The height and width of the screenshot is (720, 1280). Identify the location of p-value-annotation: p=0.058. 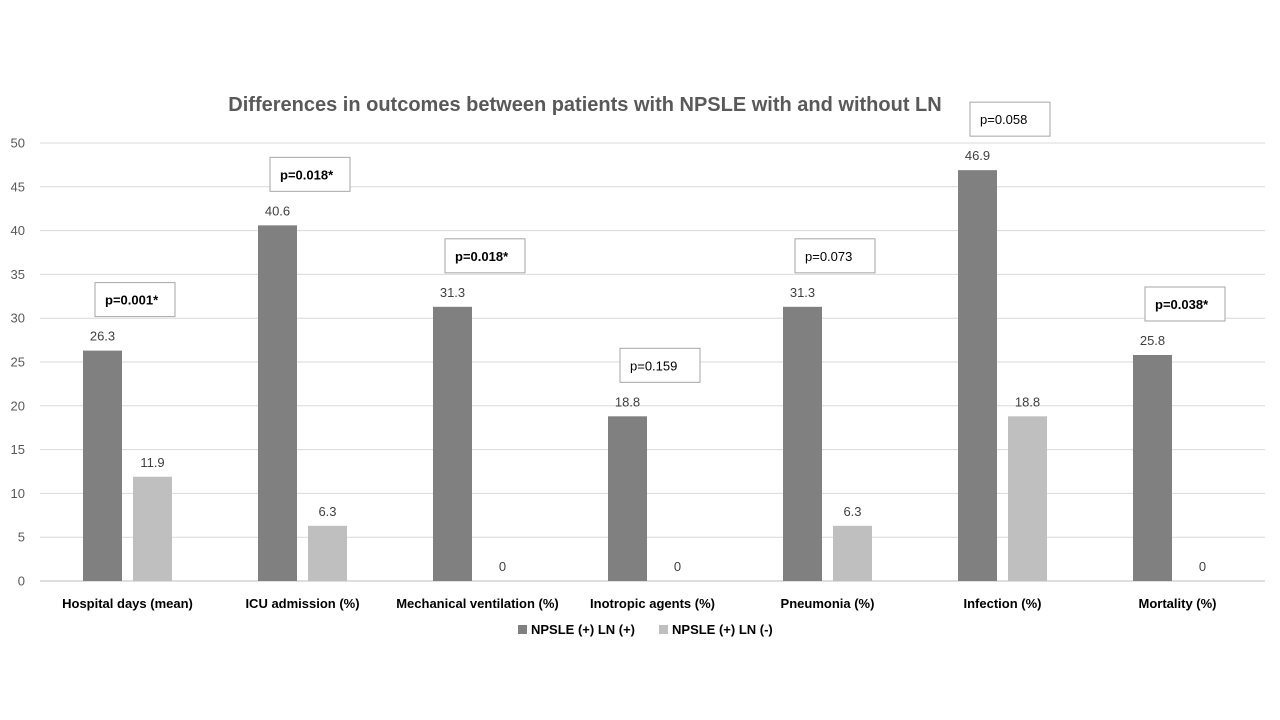
(1010, 119).